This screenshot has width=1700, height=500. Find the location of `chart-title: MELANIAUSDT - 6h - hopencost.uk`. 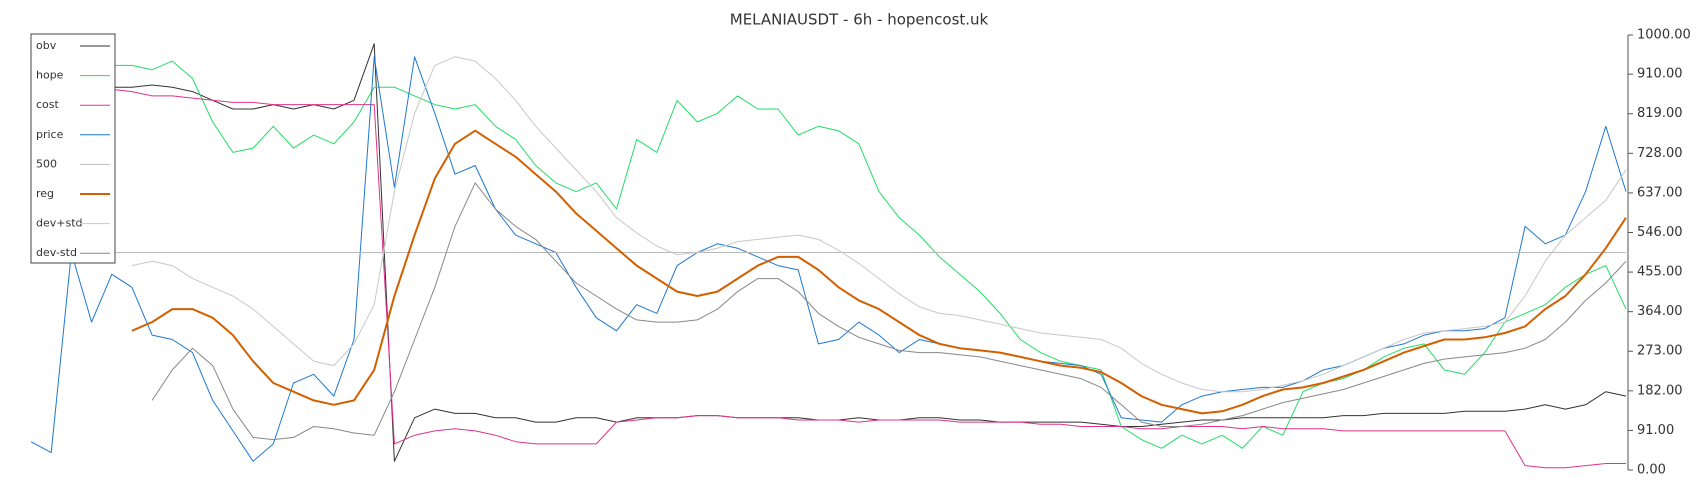

chart-title: MELANIAUSDT - 6h - hopencost.uk is located at coordinates (859, 20).